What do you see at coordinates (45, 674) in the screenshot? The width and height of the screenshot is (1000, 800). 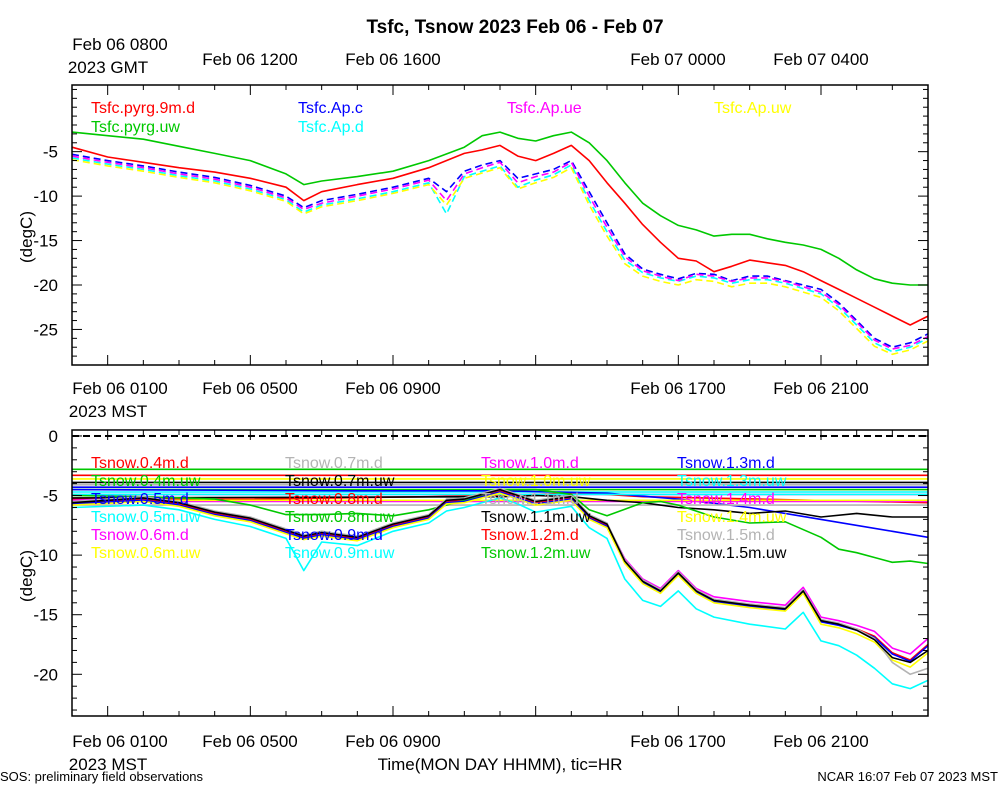 I see `bottom-y-tick-label: -20` at bounding box center [45, 674].